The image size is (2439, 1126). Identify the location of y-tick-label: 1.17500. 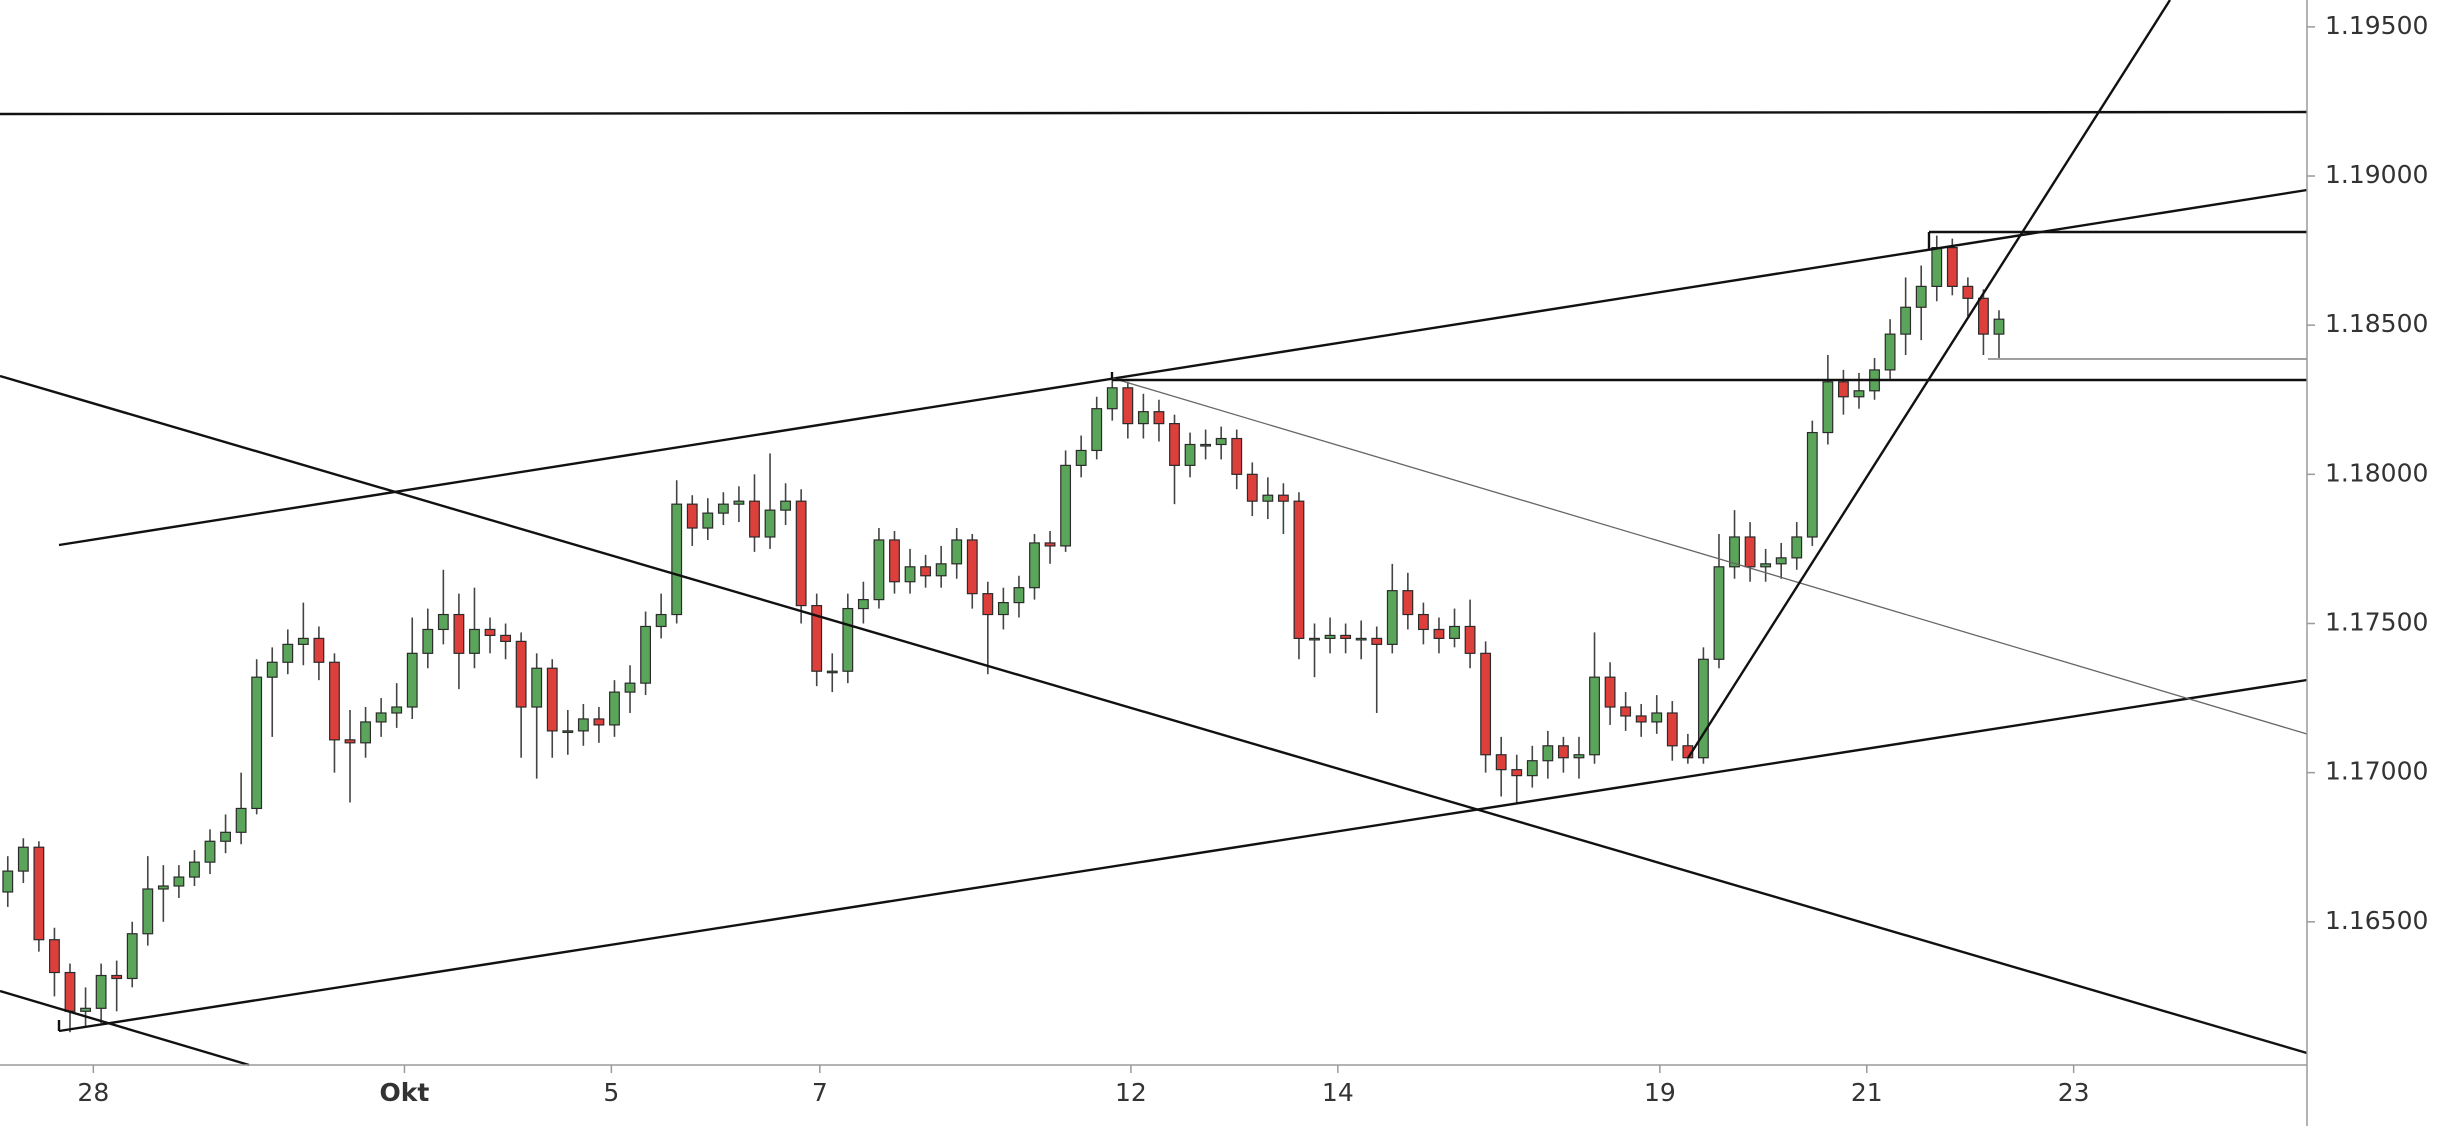
(2376, 621).